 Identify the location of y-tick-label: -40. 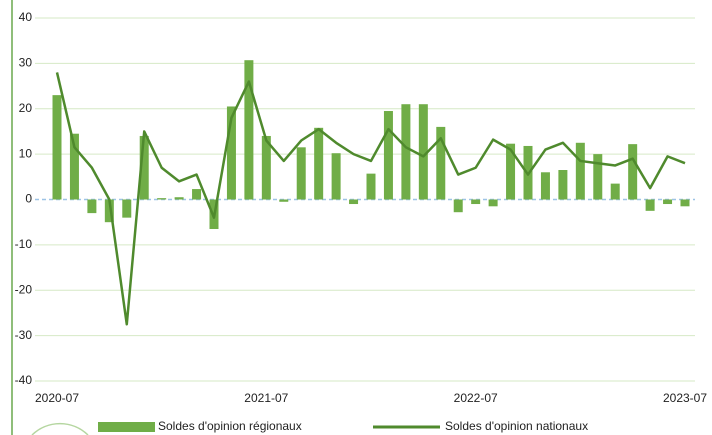
(24, 380).